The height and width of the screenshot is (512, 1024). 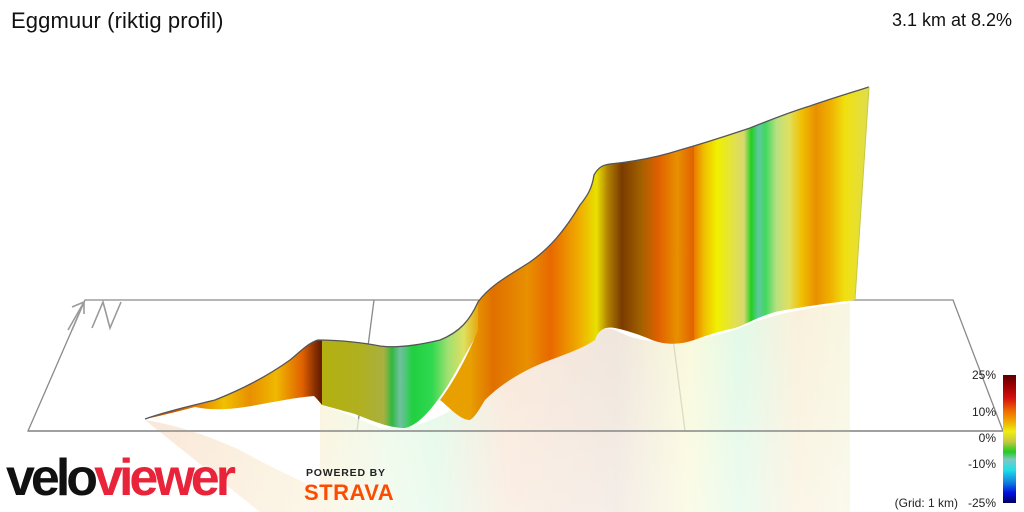 I want to click on logo-viewer: viewer, so click(x=165, y=478).